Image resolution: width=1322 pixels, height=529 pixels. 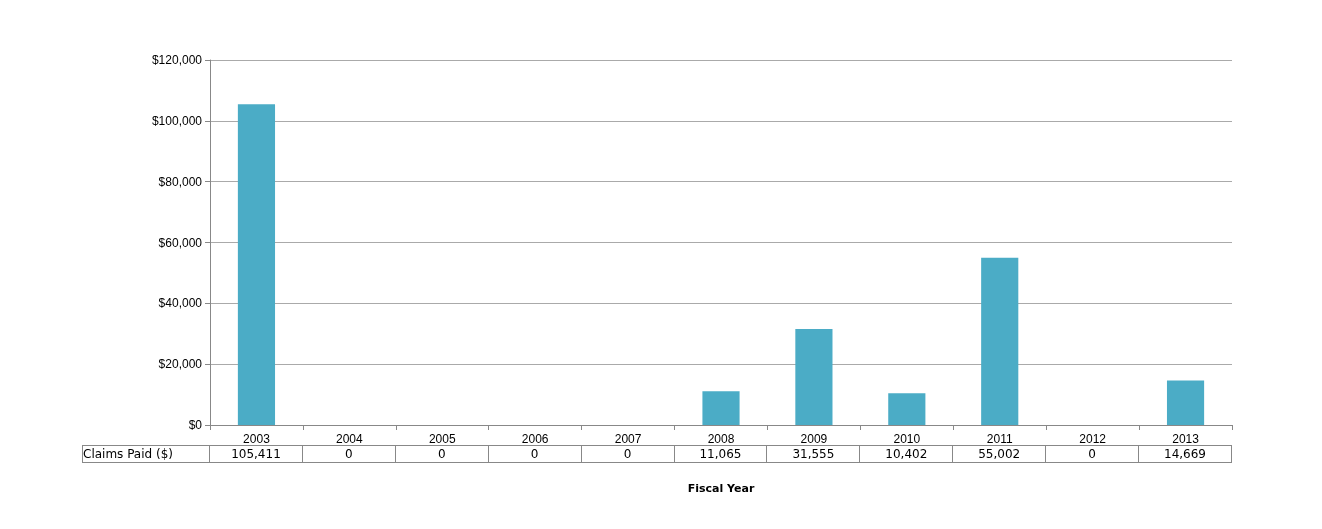 I want to click on text: Claims Paid ($), so click(x=146, y=454).